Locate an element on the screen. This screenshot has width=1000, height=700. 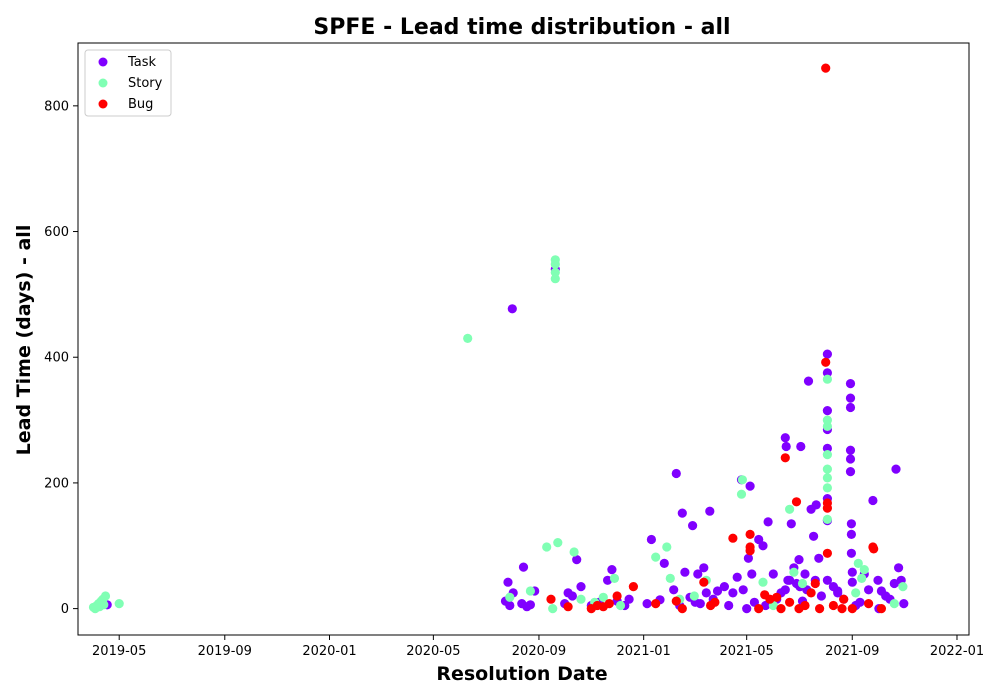
y-tick-label: 400 is located at coordinates (56, 358).